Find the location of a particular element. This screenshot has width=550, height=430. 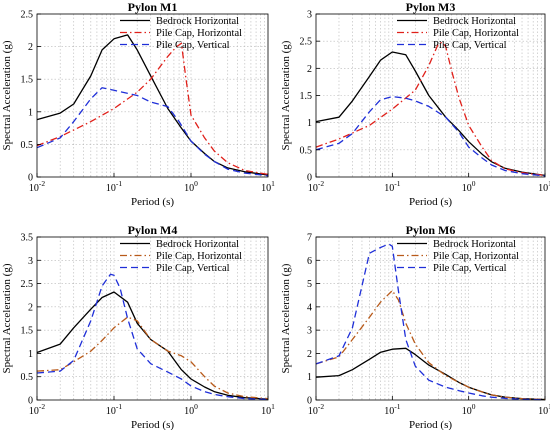

chart-title: Pylon M3 is located at coordinates (431, 7).